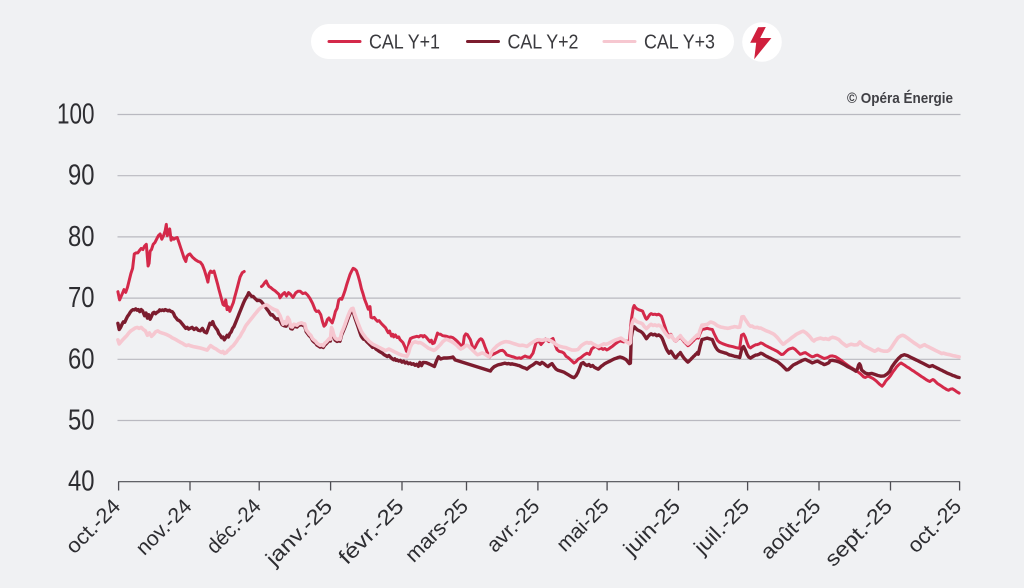  Describe the element at coordinates (81, 359) in the screenshot. I see `svg-text: 60` at that location.